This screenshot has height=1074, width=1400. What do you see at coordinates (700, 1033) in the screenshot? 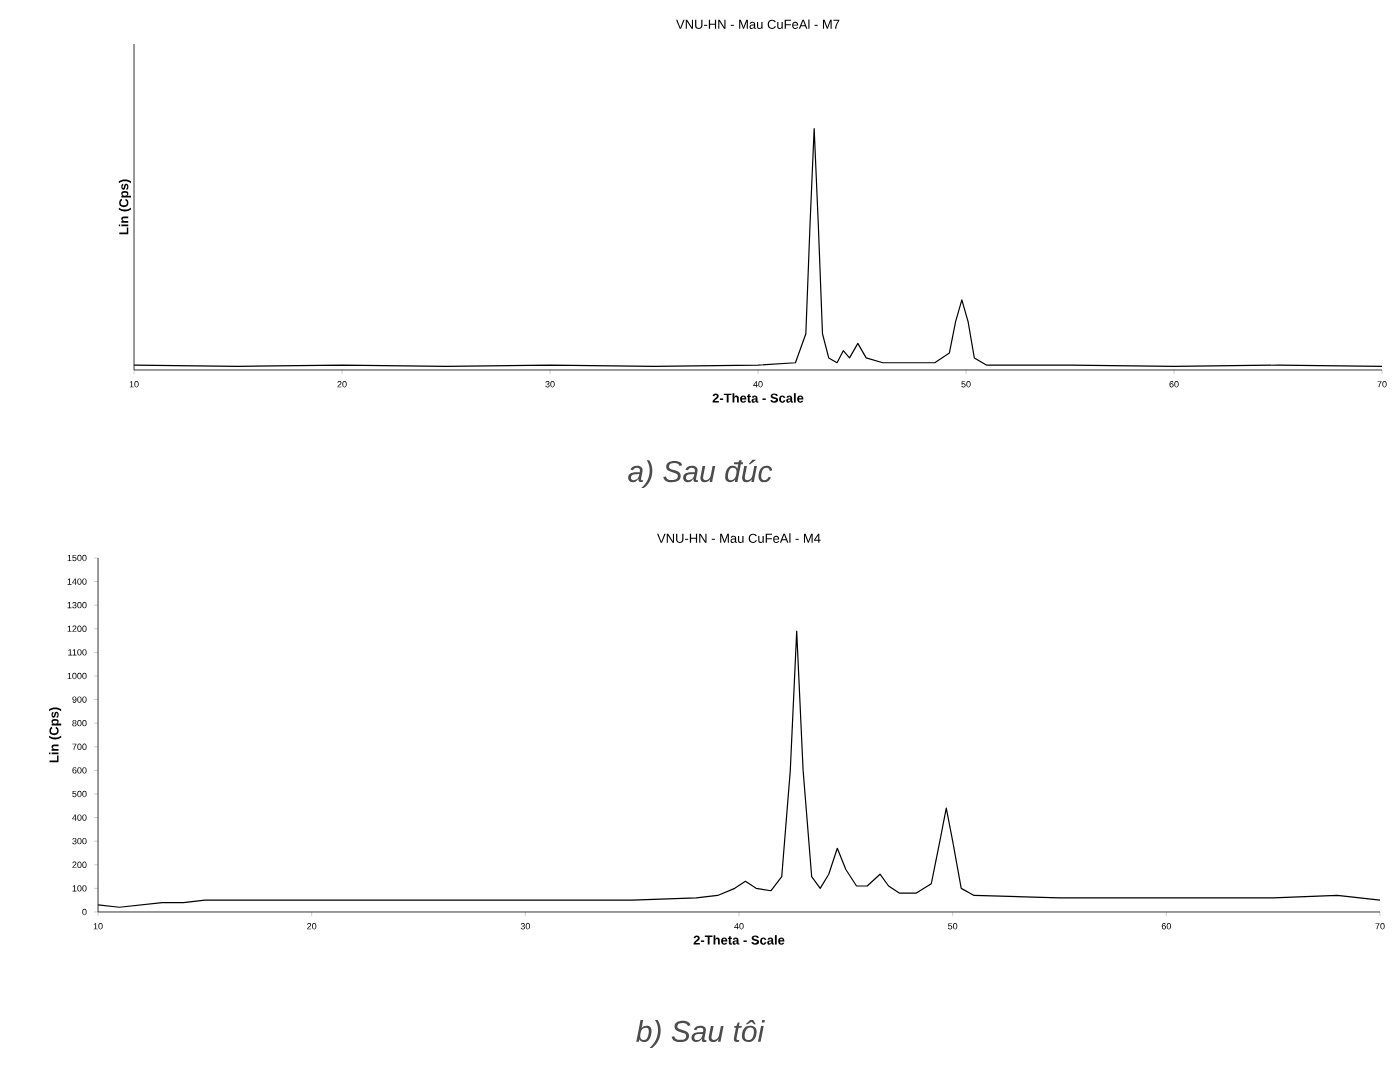
I see `text: b) Sau tôi` at bounding box center [700, 1033].